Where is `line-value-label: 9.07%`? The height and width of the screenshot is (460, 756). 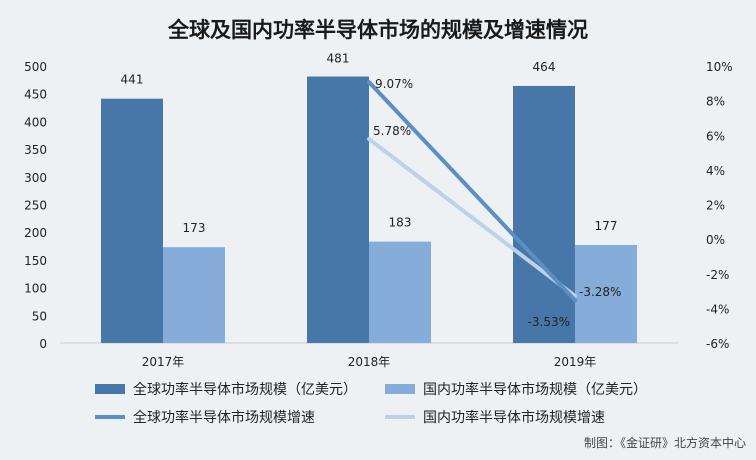
line-value-label: 9.07% is located at coordinates (394, 84).